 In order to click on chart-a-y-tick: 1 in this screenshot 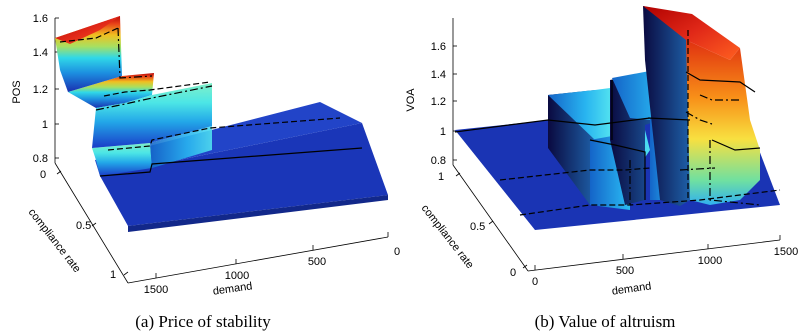, I will do `click(113, 275)`.